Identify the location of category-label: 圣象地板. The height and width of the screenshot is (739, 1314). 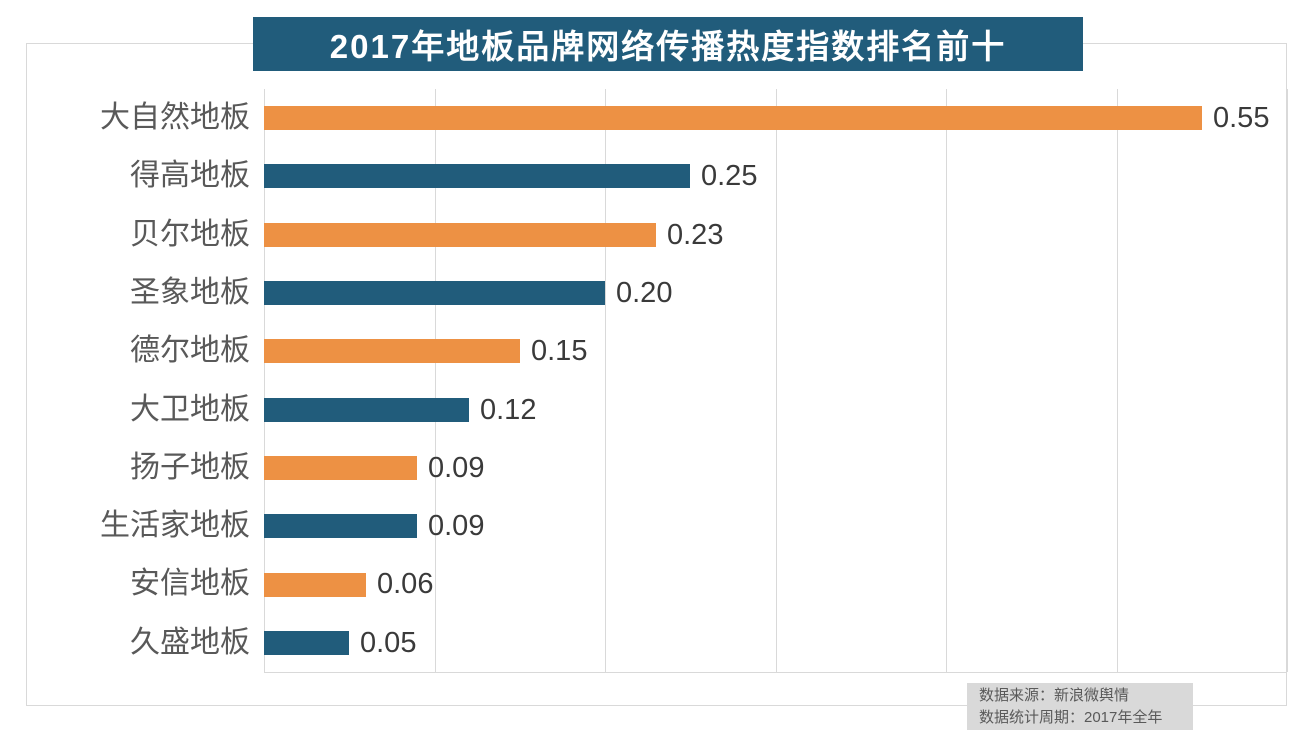
(190, 292).